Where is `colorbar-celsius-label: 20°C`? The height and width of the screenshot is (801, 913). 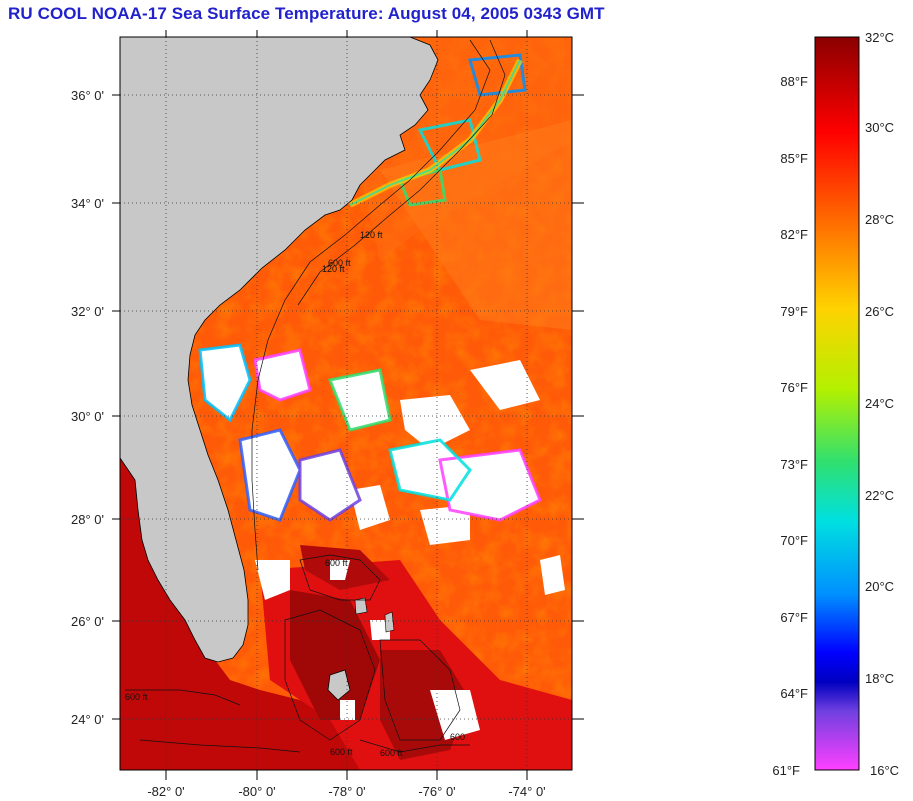
colorbar-celsius-label: 20°C is located at coordinates (879, 586).